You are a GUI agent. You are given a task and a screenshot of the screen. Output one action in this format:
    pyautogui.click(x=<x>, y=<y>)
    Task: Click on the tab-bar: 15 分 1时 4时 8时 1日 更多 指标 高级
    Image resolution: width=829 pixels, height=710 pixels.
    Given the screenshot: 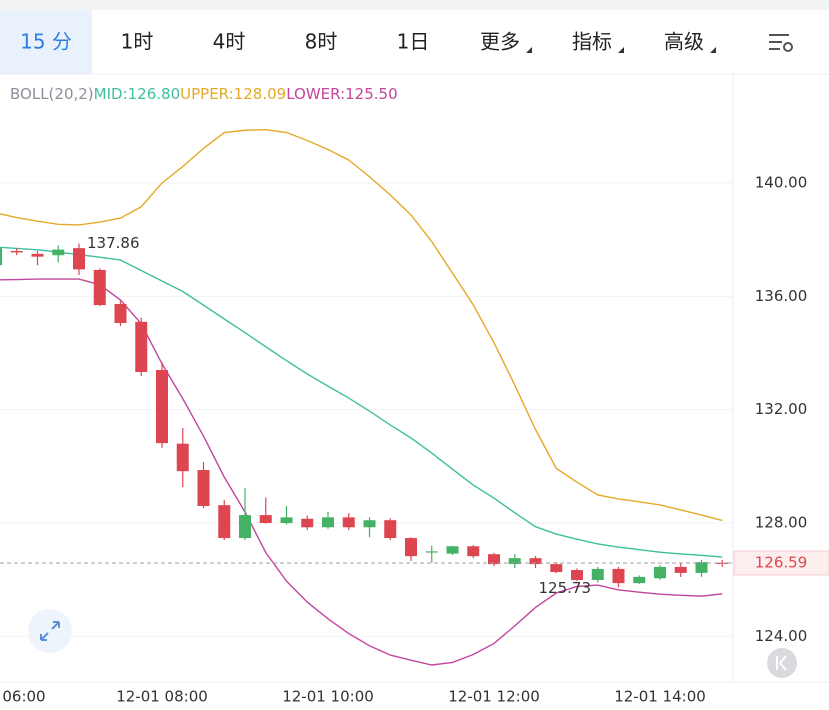 What is the action you would take?
    pyautogui.click(x=358, y=42)
    